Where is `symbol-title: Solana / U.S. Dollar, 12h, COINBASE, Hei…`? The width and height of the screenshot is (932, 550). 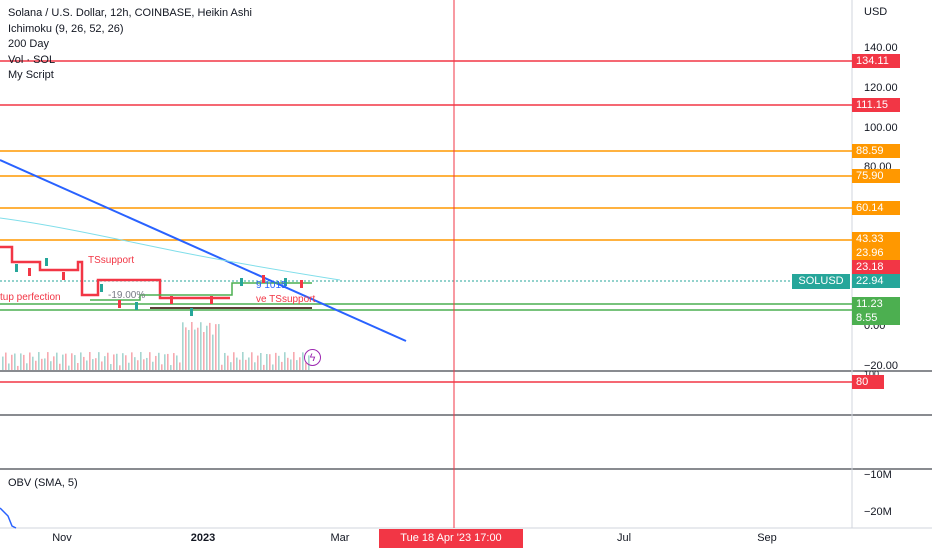
symbol-title: Solana / U.S. Dollar, 12h, COINBASE, Hei… is located at coordinates (130, 13).